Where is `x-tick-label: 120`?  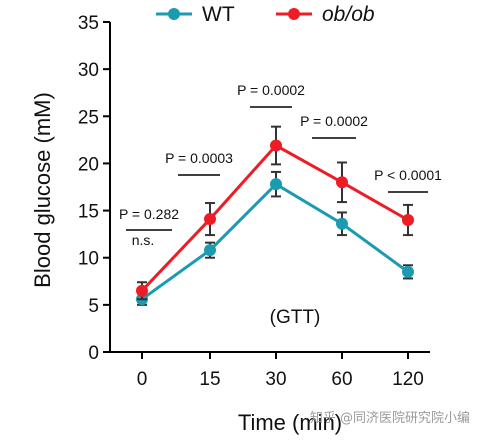
x-tick-label: 120 is located at coordinates (408, 379).